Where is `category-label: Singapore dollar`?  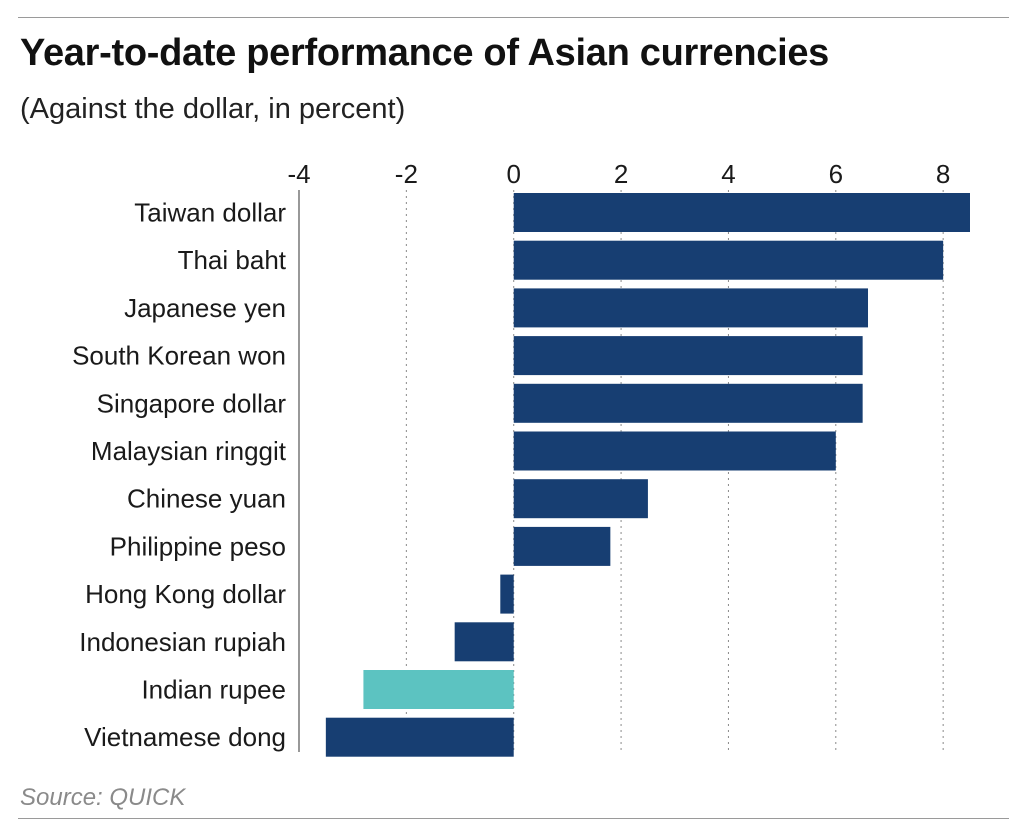 category-label: Singapore dollar is located at coordinates (192, 403).